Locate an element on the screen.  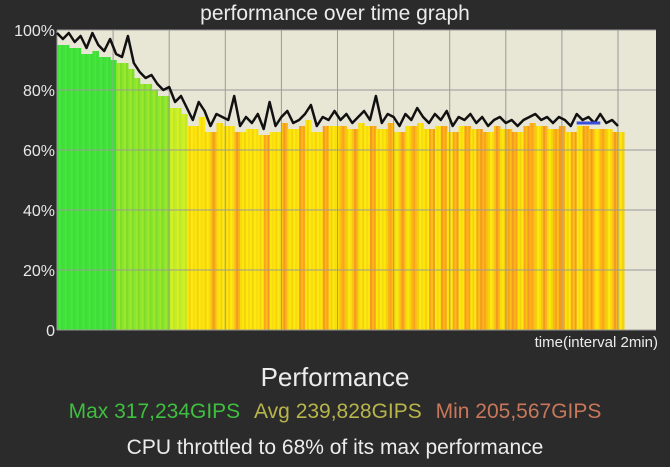
chart-title: performance over time graph is located at coordinates (335, 13).